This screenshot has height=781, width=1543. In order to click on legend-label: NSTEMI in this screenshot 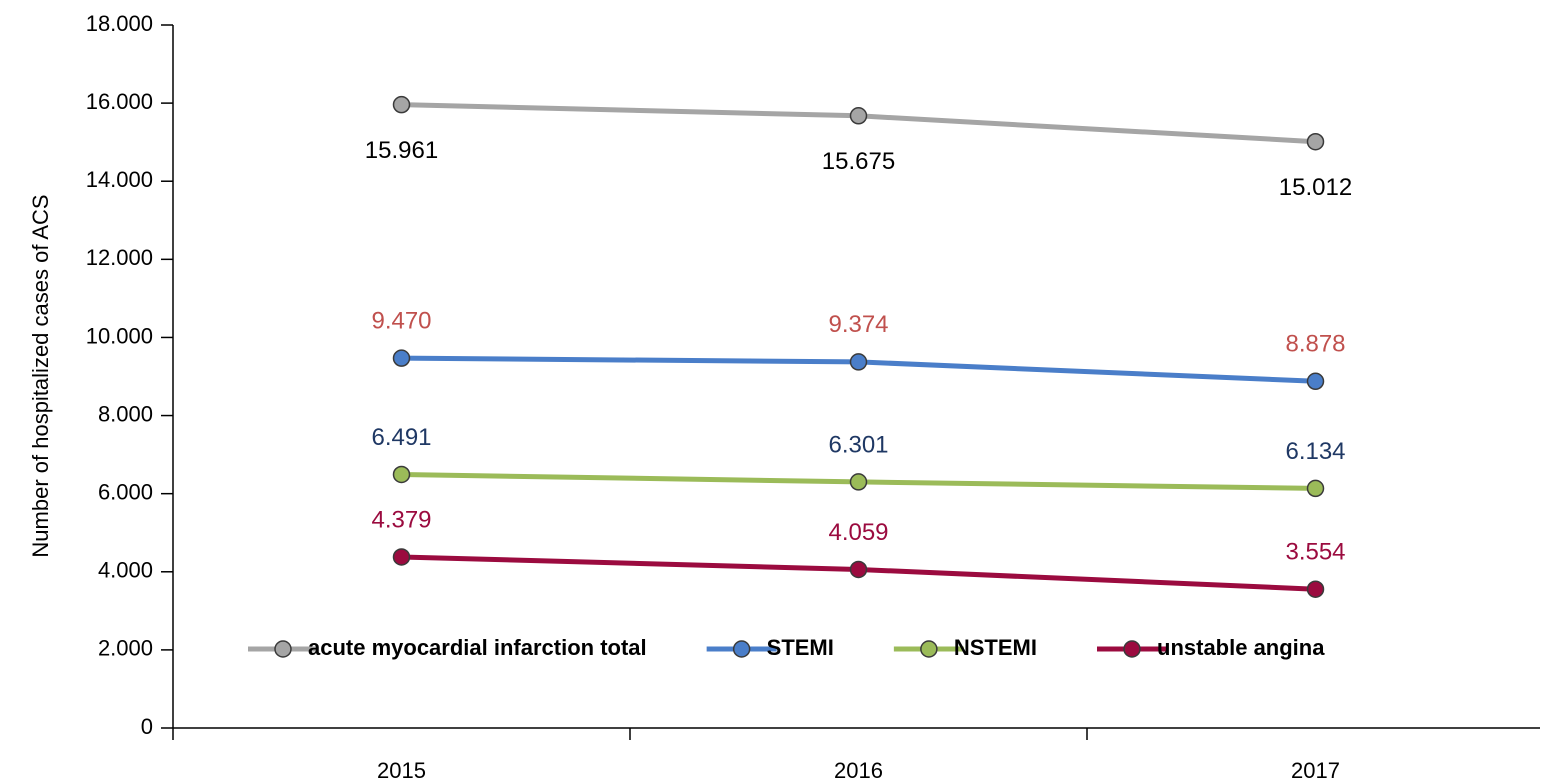, I will do `click(995, 647)`.